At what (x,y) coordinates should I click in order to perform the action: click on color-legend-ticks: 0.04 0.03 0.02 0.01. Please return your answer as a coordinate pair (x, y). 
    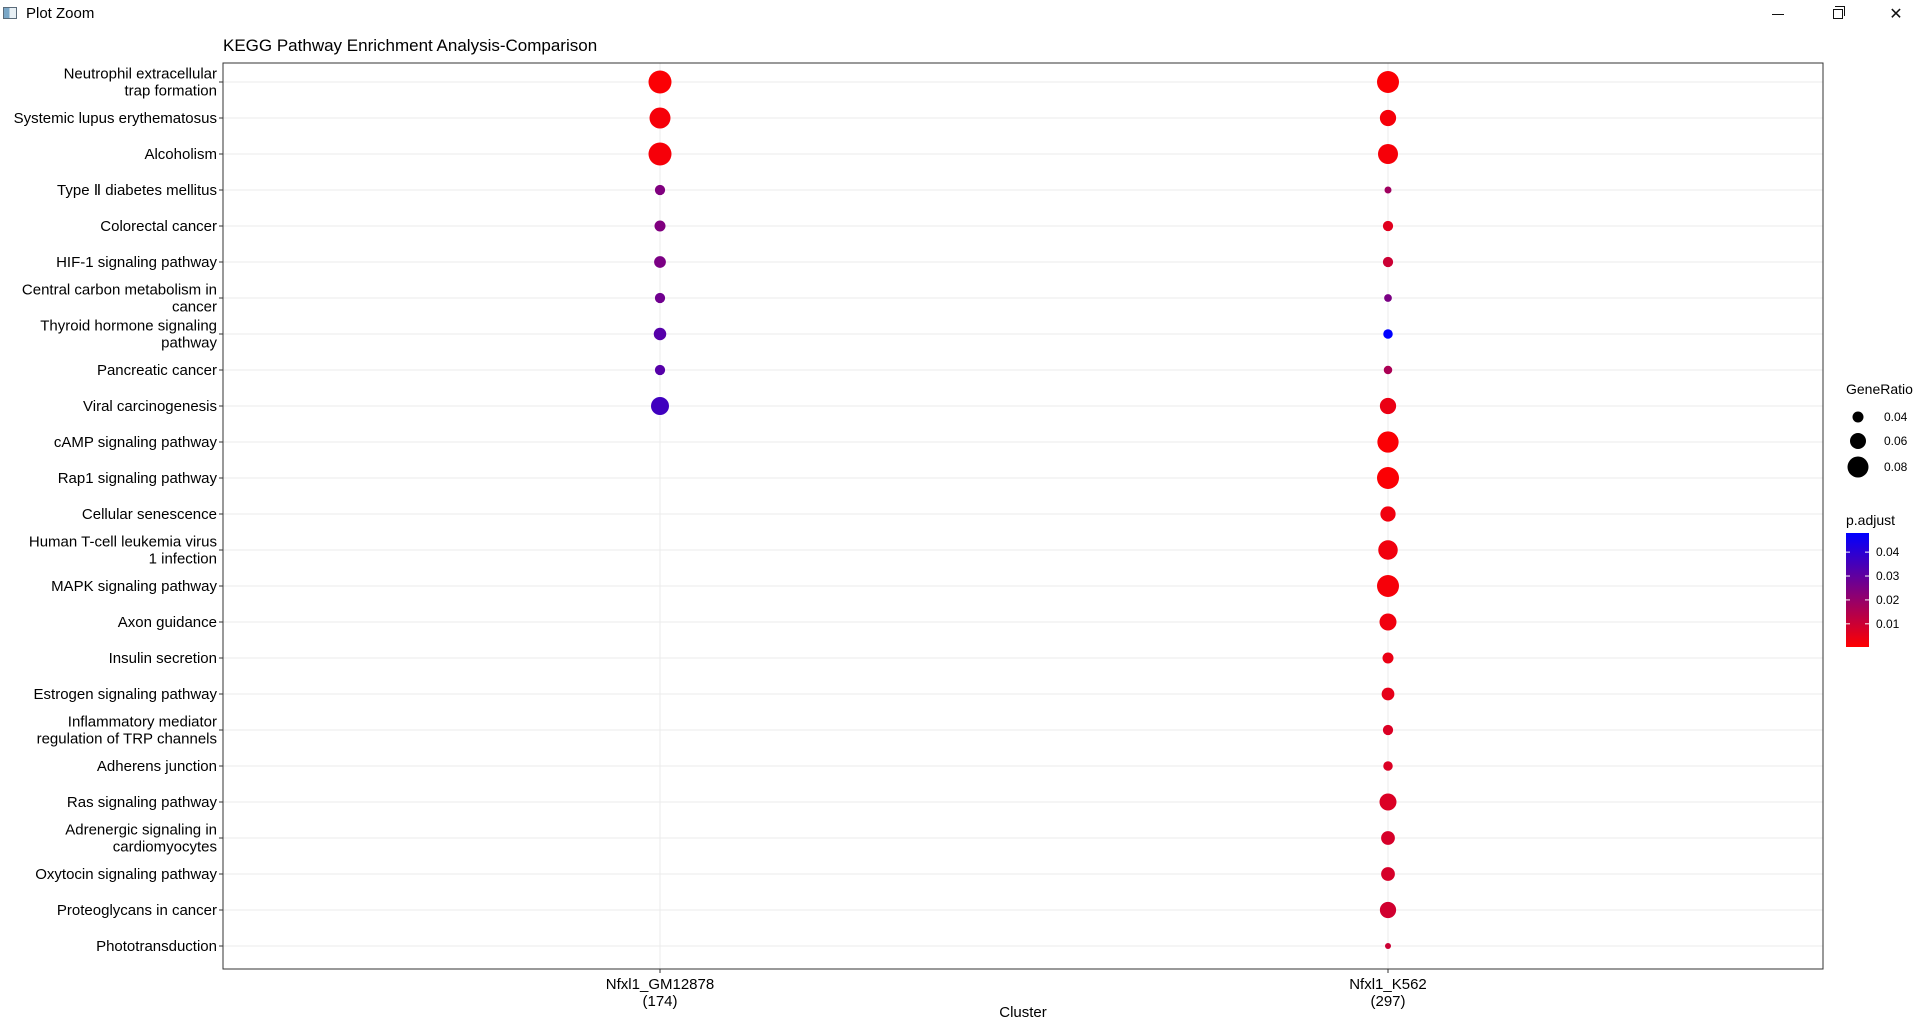
    Looking at the image, I should click on (1873, 588).